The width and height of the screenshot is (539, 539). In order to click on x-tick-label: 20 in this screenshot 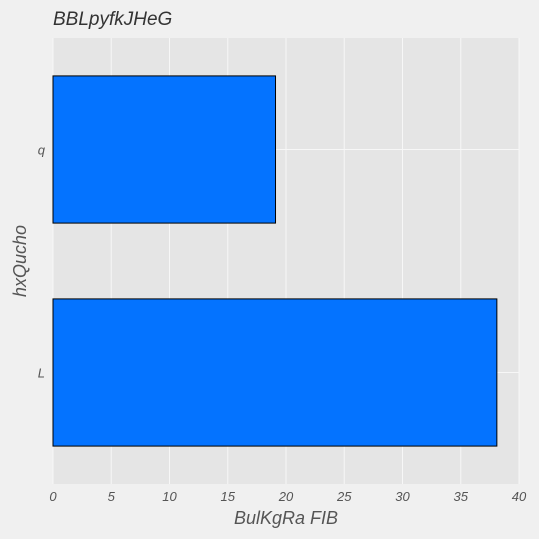, I will do `click(286, 496)`.